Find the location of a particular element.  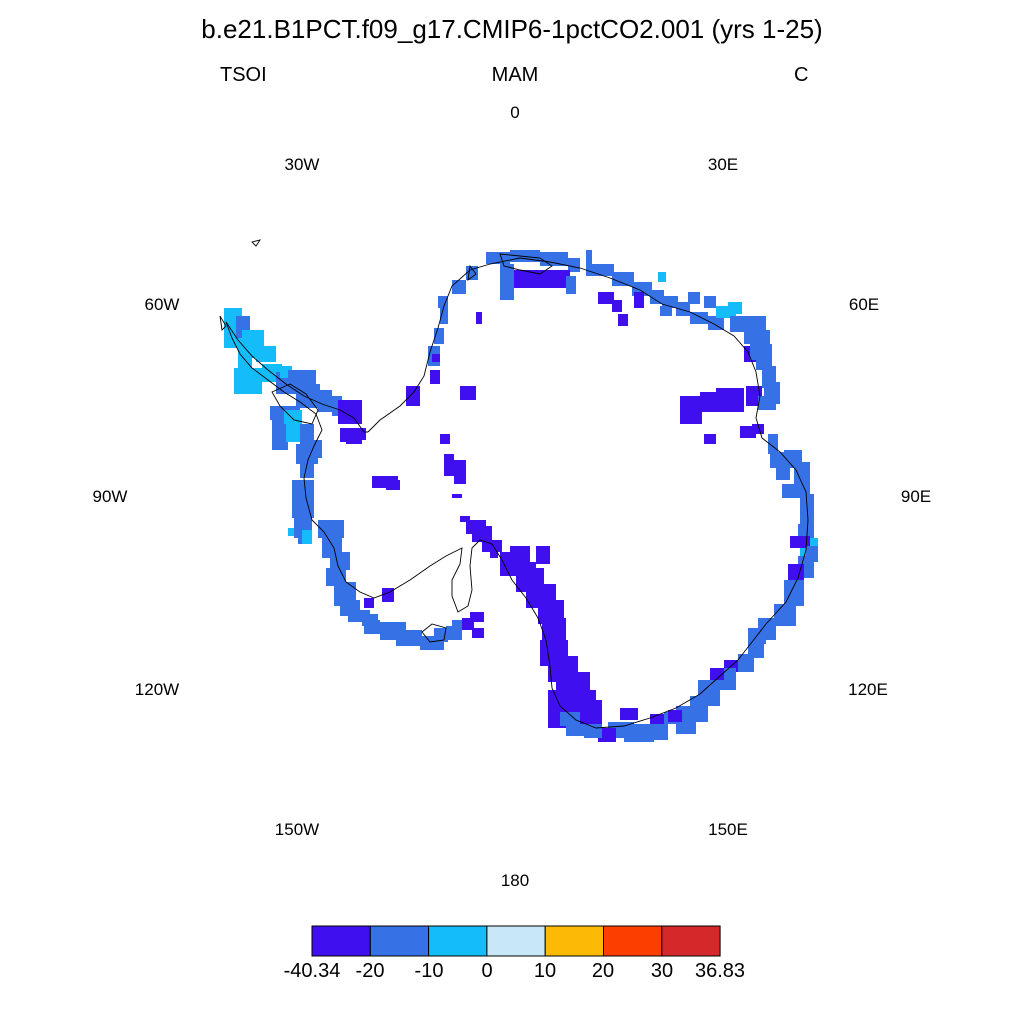

lon-label-180: 180 is located at coordinates (515, 880).